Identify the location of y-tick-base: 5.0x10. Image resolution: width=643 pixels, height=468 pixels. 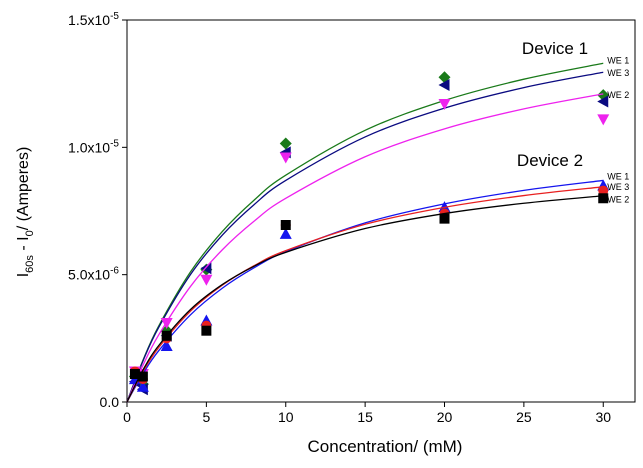
(89, 275).